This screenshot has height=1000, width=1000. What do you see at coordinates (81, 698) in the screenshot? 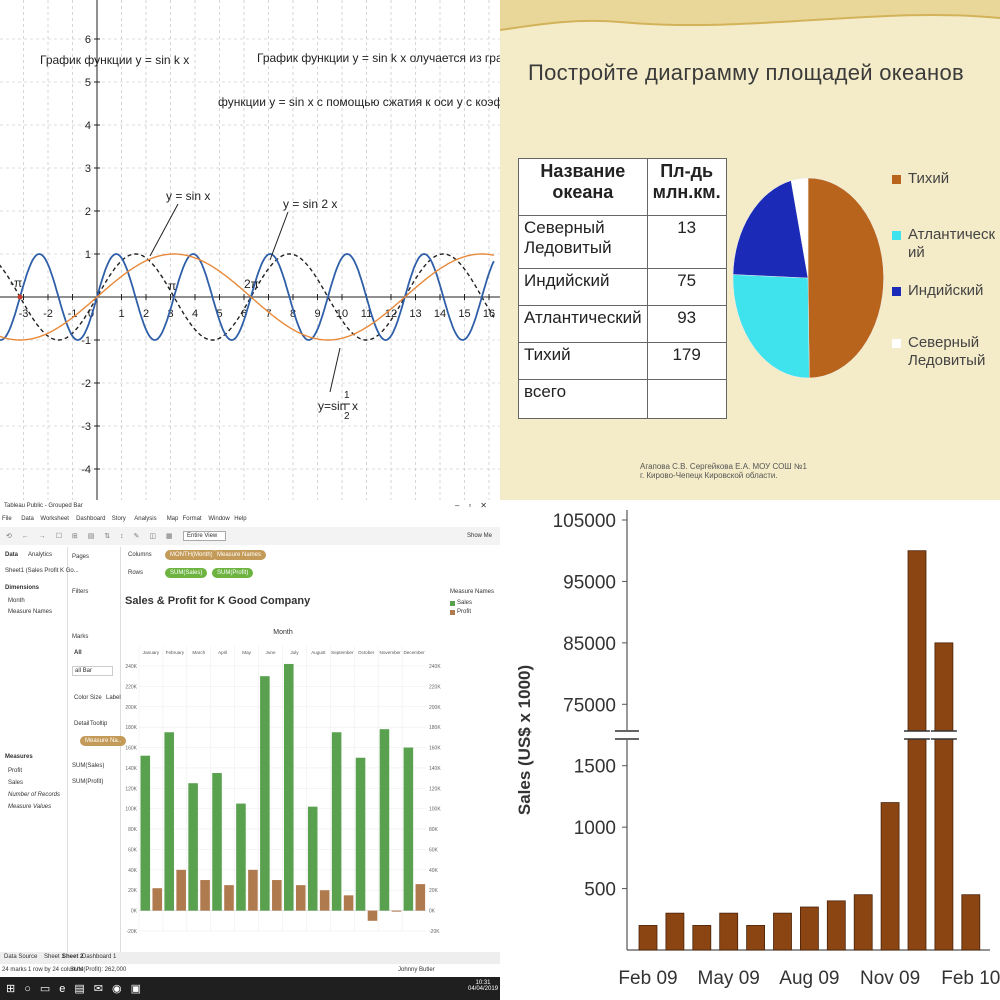
I see `mark-color-button: Color` at bounding box center [81, 698].